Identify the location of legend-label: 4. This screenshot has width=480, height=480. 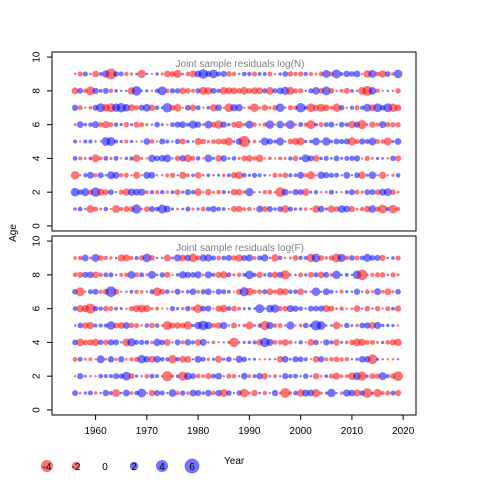
(162, 467).